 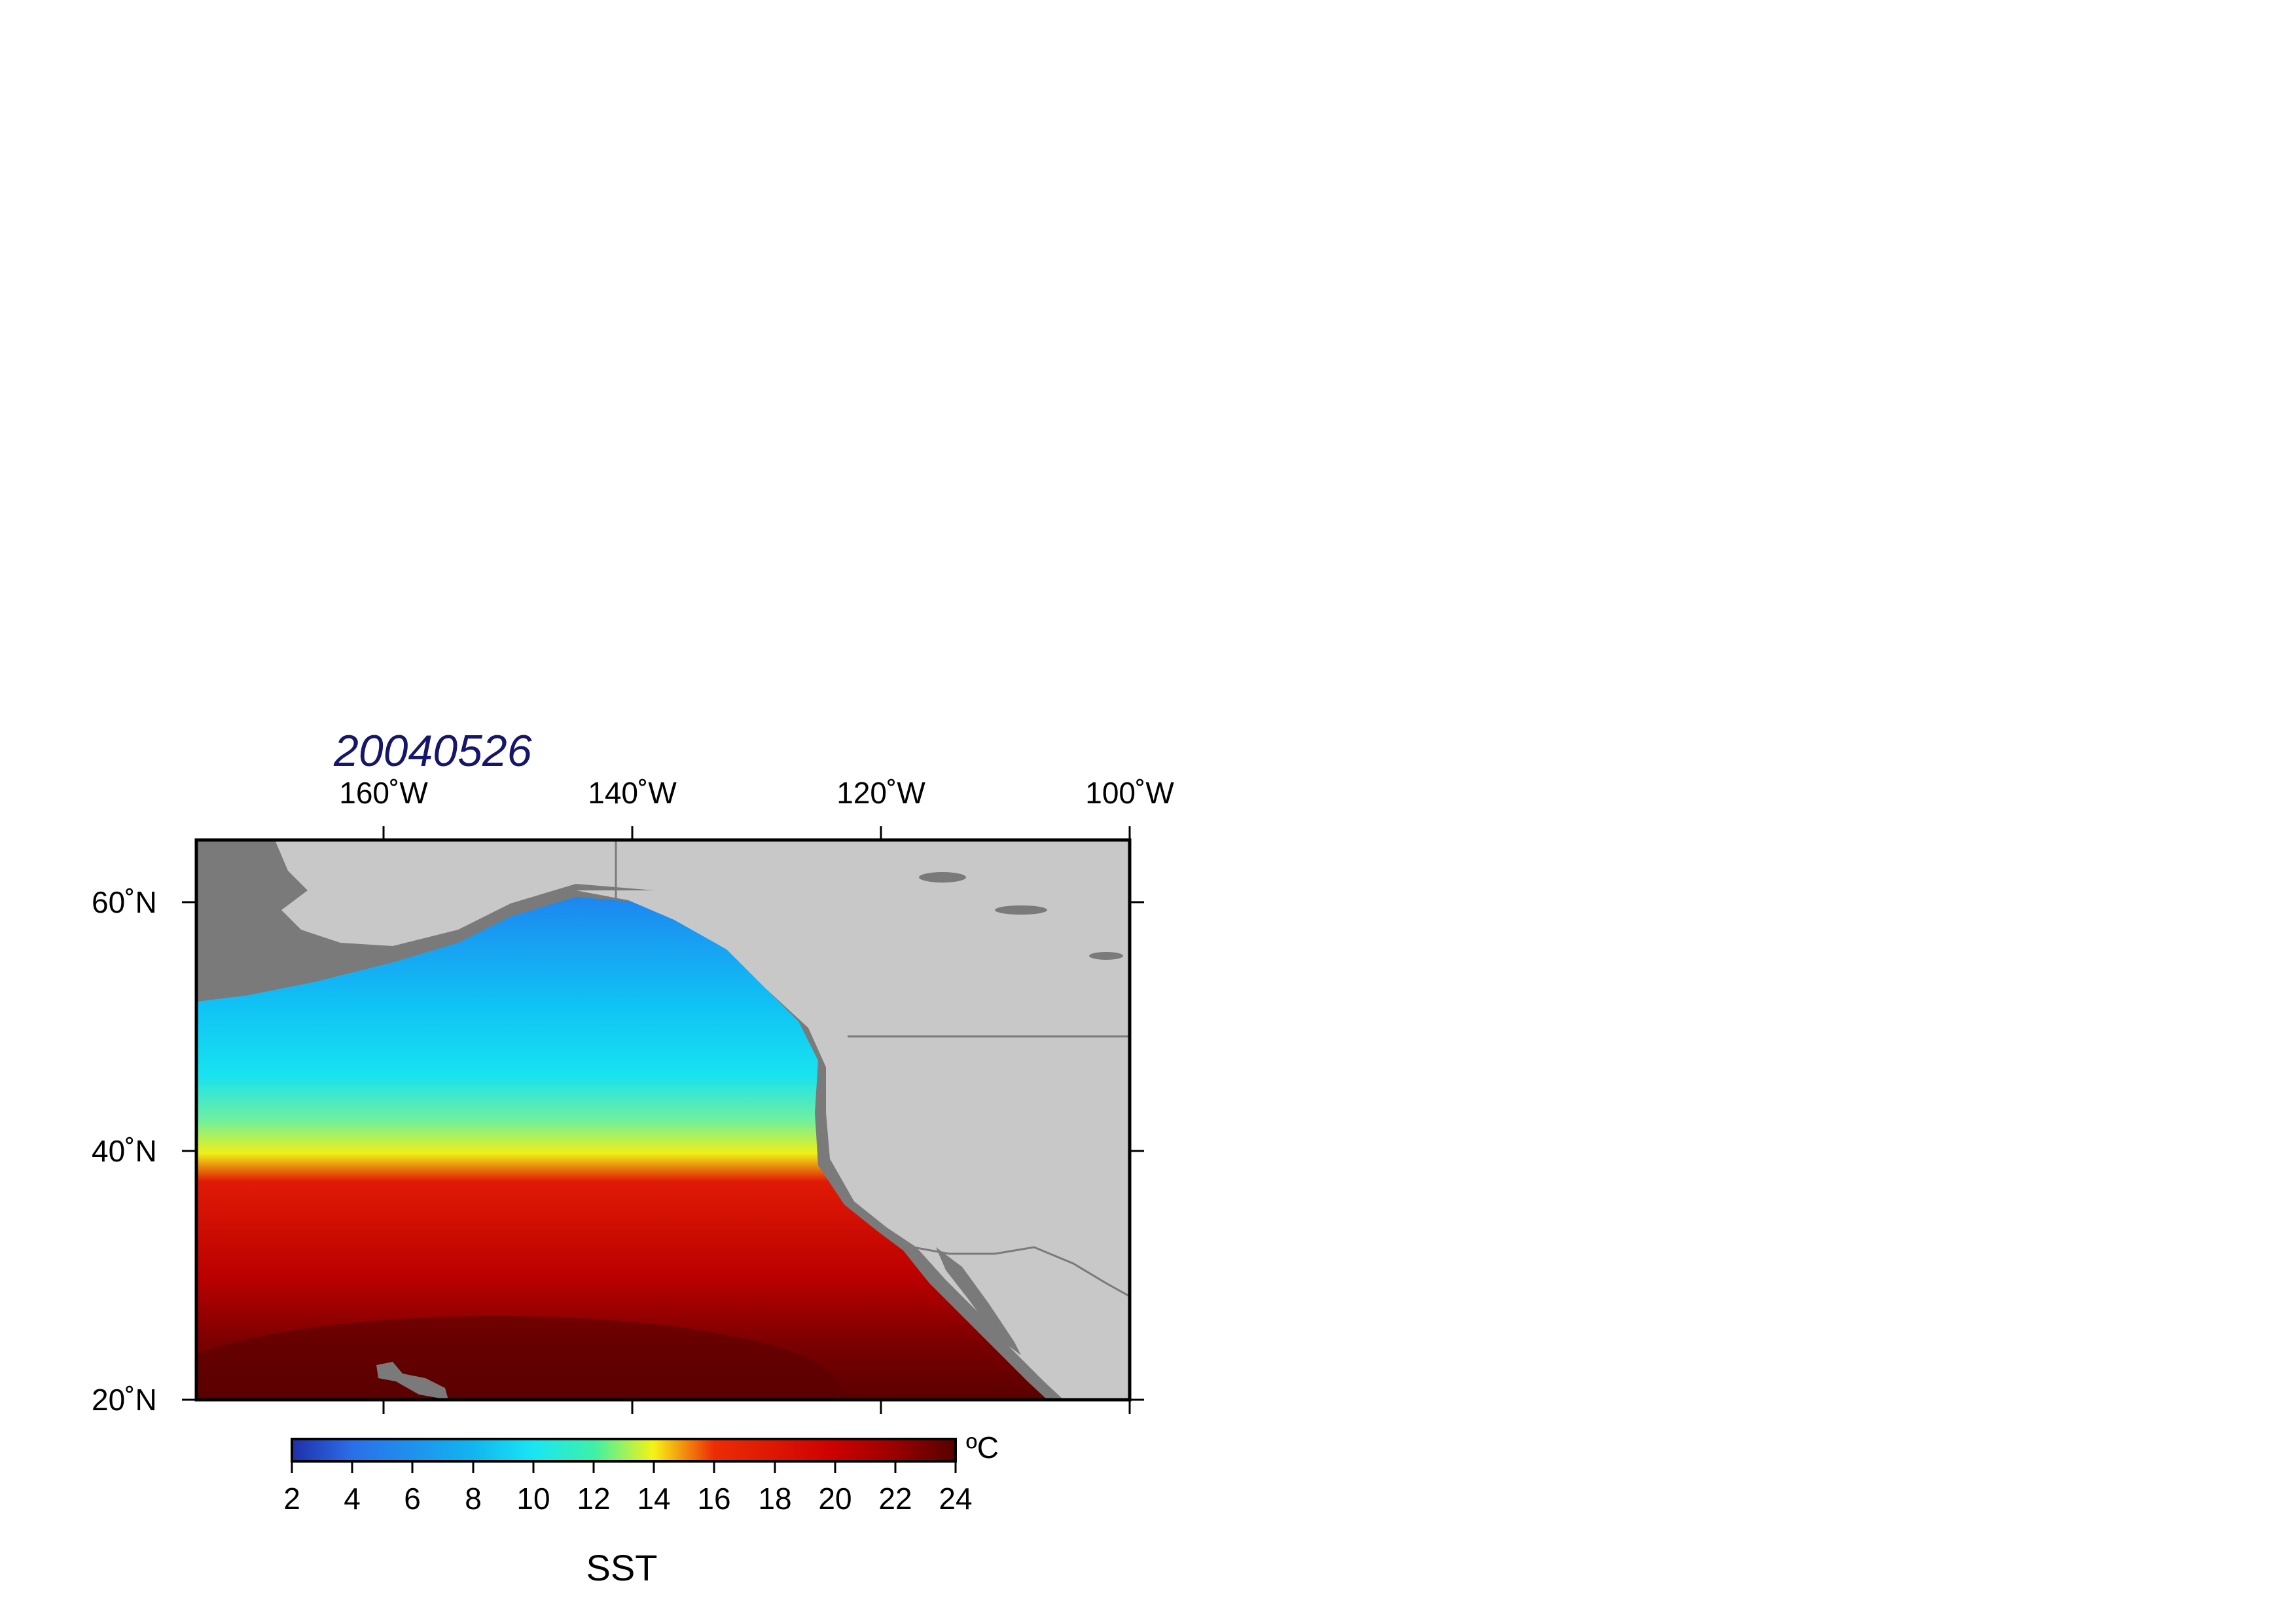 What do you see at coordinates (533, 1499) in the screenshot?
I see `colorbar-tick-label: 10` at bounding box center [533, 1499].